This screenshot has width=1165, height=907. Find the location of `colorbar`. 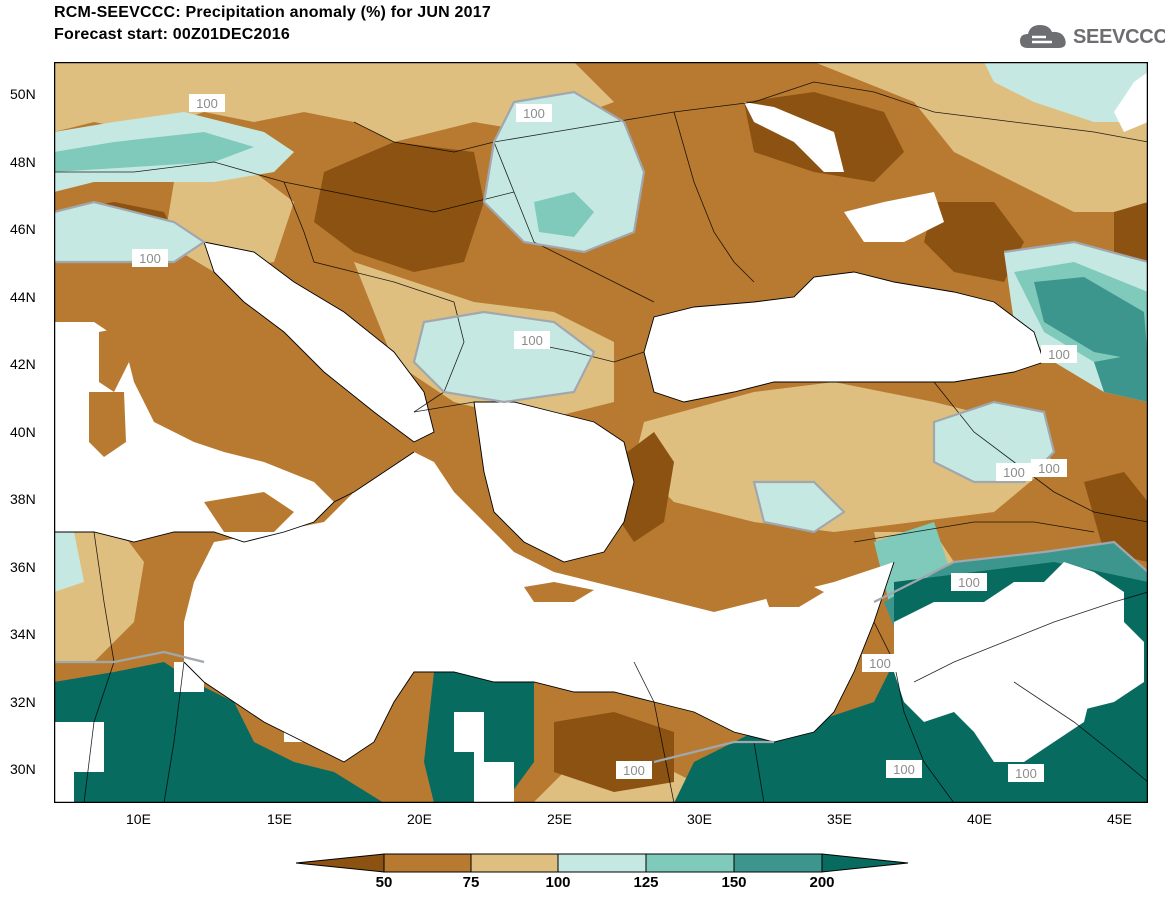

colorbar is located at coordinates (602, 865).